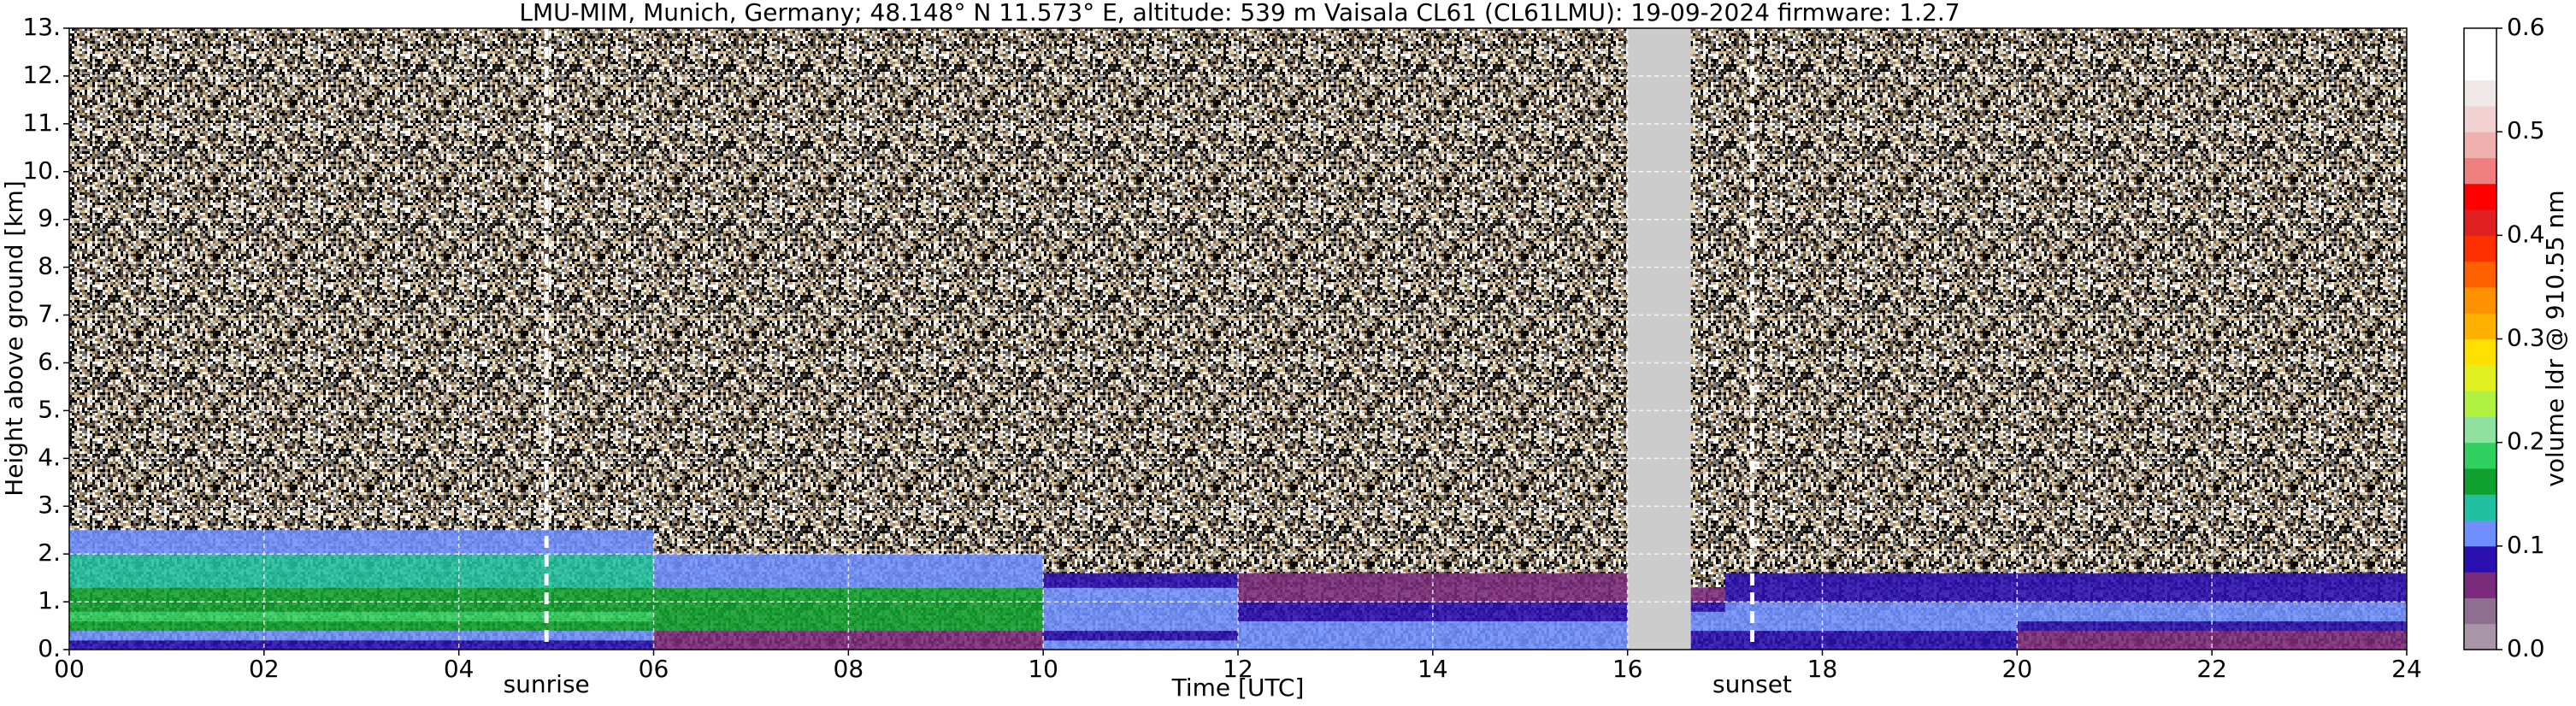 This screenshot has width=2576, height=706. Describe the element at coordinates (2555, 338) in the screenshot. I see `colorbar-label: volume ldr @ 910.55 nm` at that location.